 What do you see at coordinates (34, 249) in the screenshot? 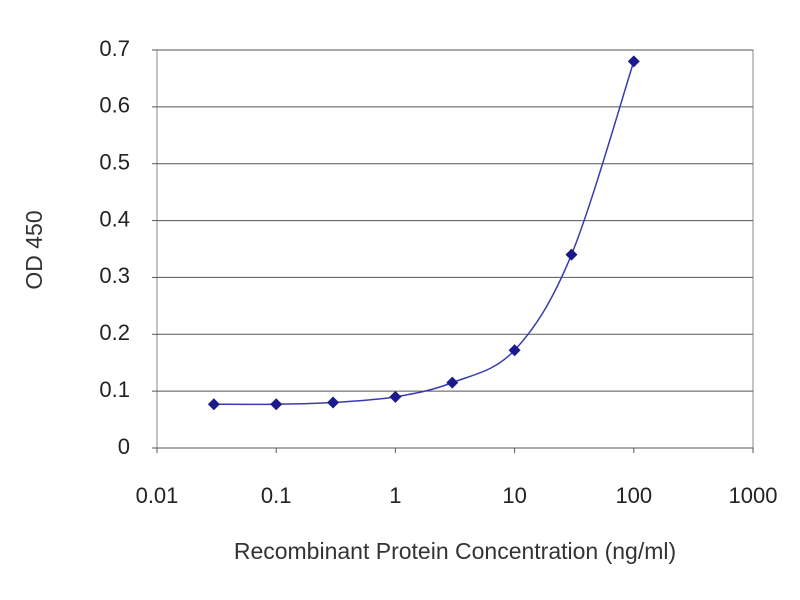
I see `y-axis-title: OD 450` at bounding box center [34, 249].